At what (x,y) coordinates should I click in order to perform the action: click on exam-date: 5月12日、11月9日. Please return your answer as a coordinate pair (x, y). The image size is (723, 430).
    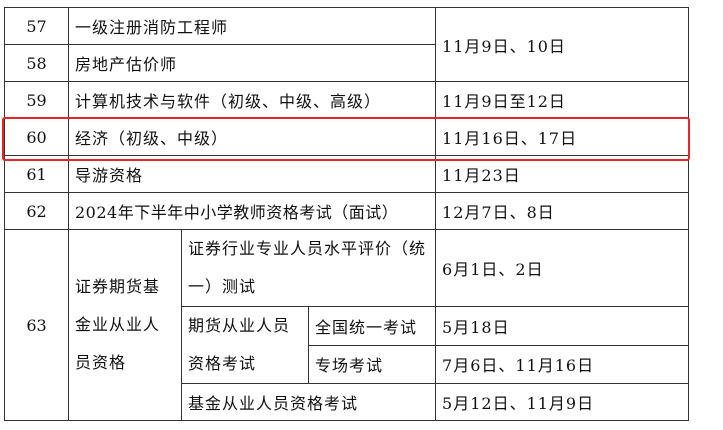
    Looking at the image, I should click on (562, 402).